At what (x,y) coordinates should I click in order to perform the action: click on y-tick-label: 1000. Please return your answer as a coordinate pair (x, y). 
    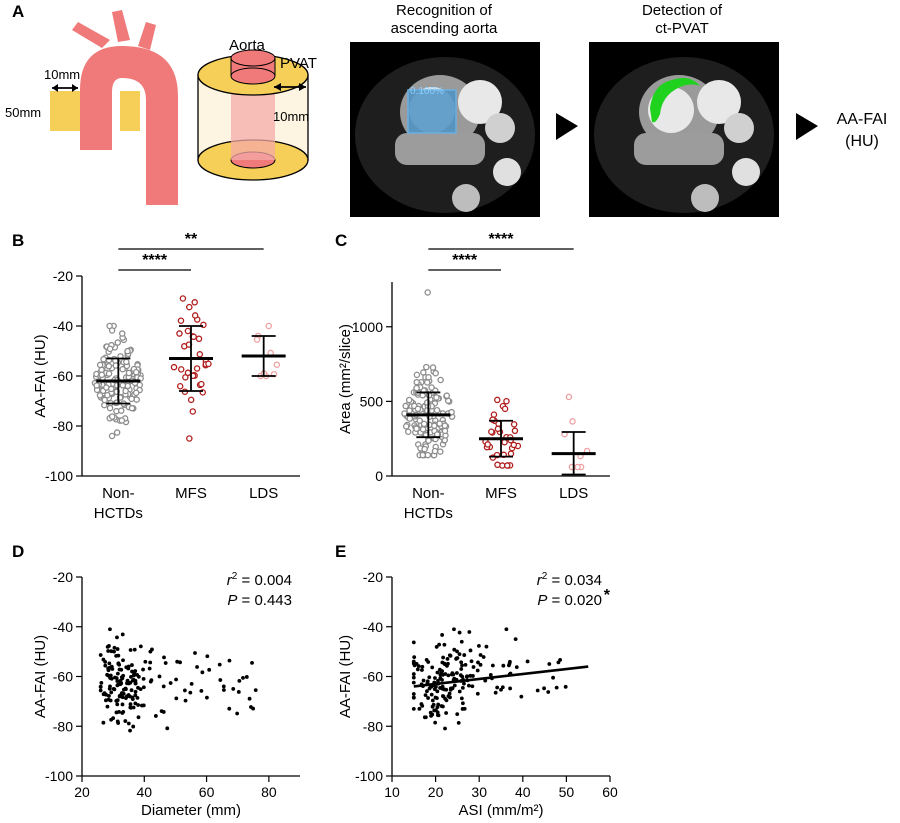
    Looking at the image, I should click on (367, 327).